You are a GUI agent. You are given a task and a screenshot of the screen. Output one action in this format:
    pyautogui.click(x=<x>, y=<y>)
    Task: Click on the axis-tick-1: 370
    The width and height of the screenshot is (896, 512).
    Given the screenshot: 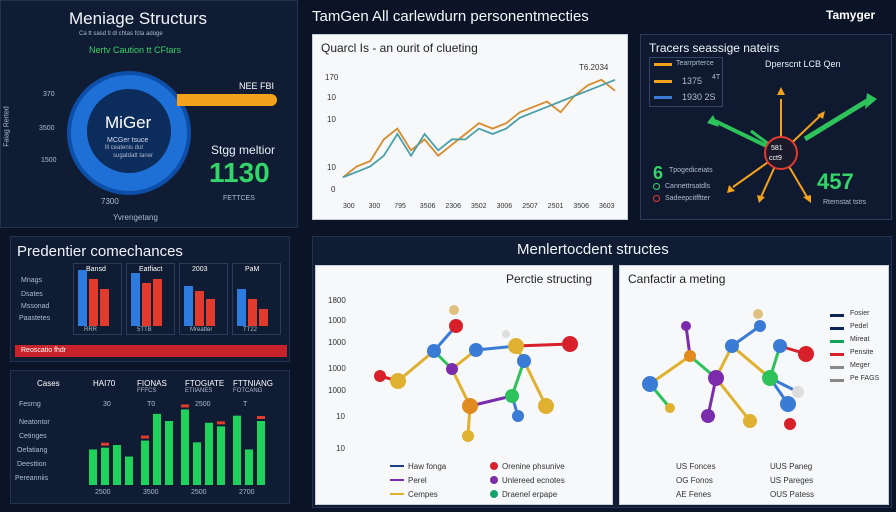 What is the action you would take?
    pyautogui.click(x=49, y=94)
    